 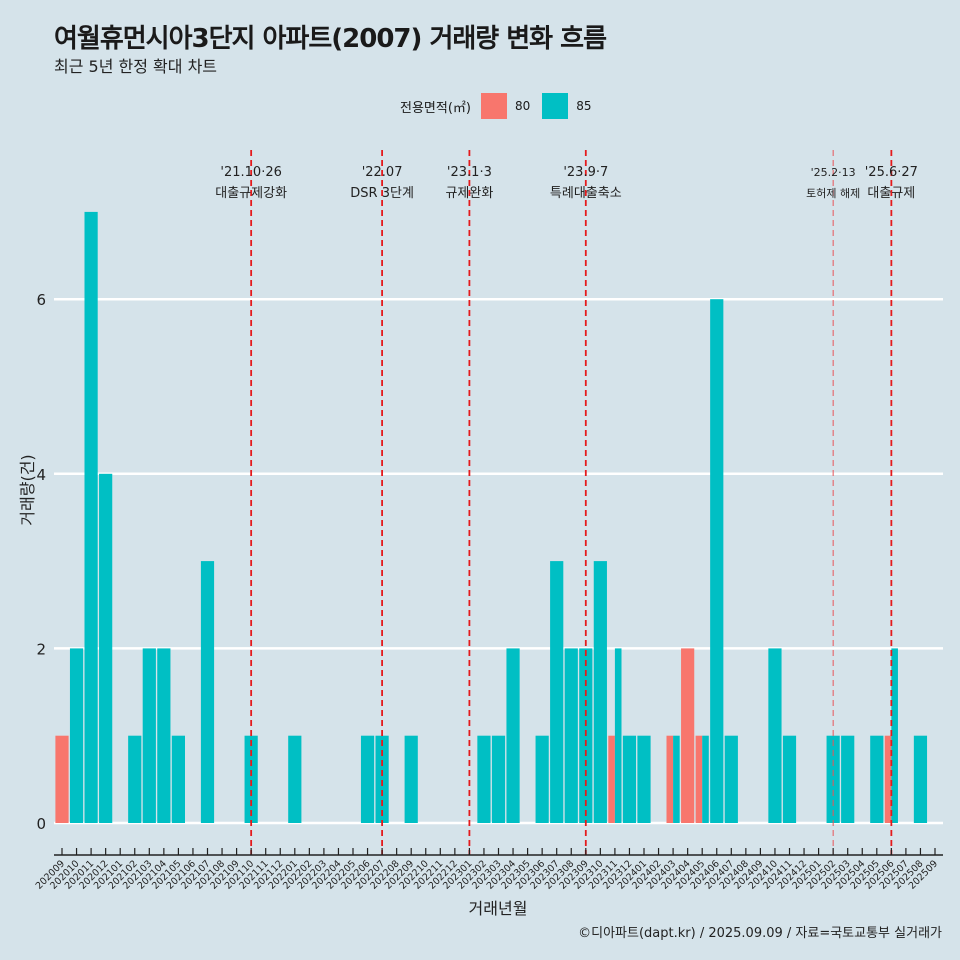 What do you see at coordinates (41, 824) in the screenshot?
I see `y-tick-label-0: 0` at bounding box center [41, 824].